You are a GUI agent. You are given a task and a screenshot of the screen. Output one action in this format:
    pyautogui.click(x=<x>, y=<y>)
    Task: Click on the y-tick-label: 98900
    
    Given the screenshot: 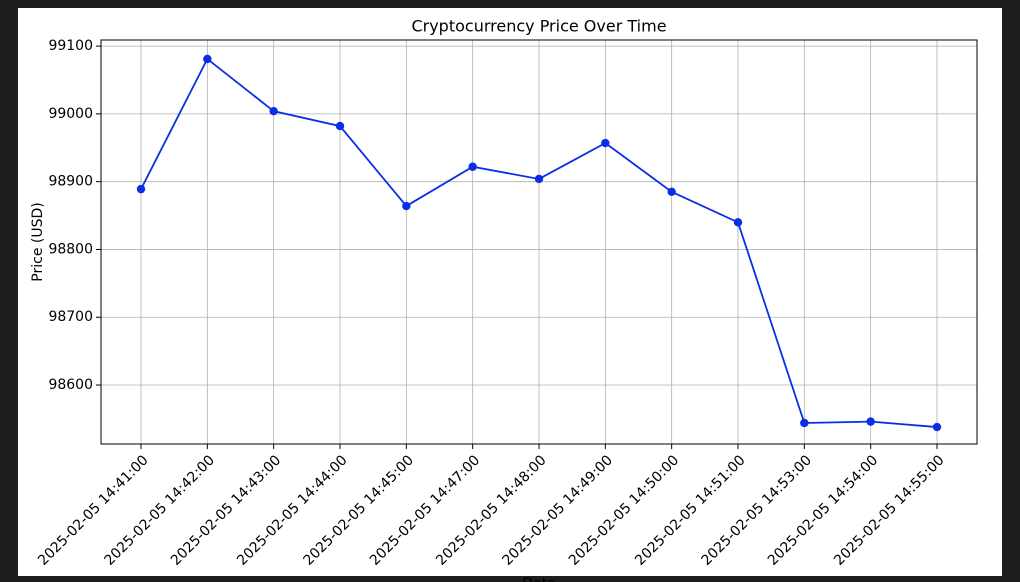 What is the action you would take?
    pyautogui.click(x=70, y=182)
    